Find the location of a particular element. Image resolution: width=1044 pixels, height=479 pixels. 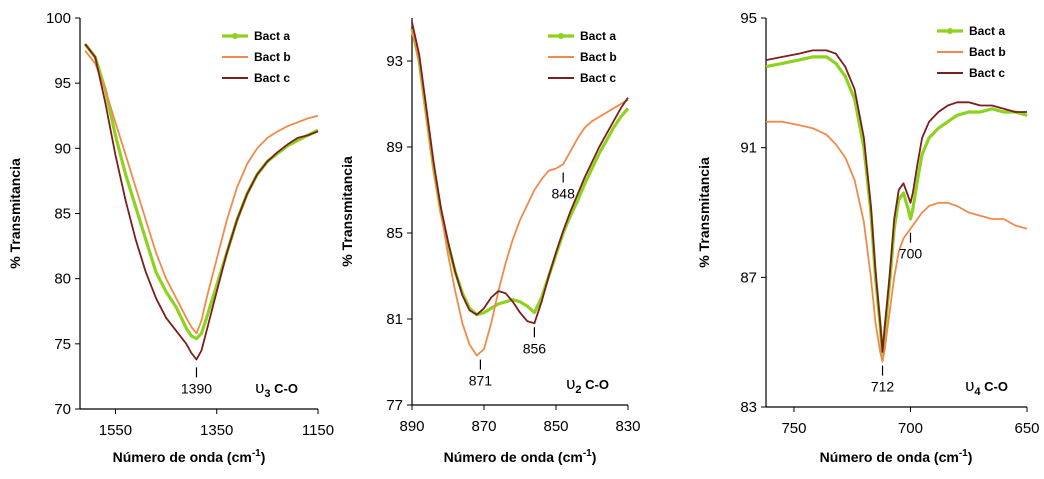

peak-label: 848 is located at coordinates (564, 194).